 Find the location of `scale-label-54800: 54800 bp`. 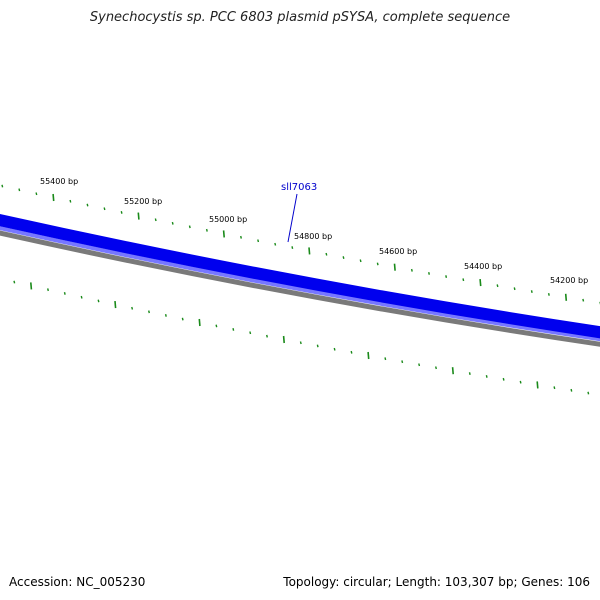

scale-label-54800: 54800 bp is located at coordinates (313, 236).